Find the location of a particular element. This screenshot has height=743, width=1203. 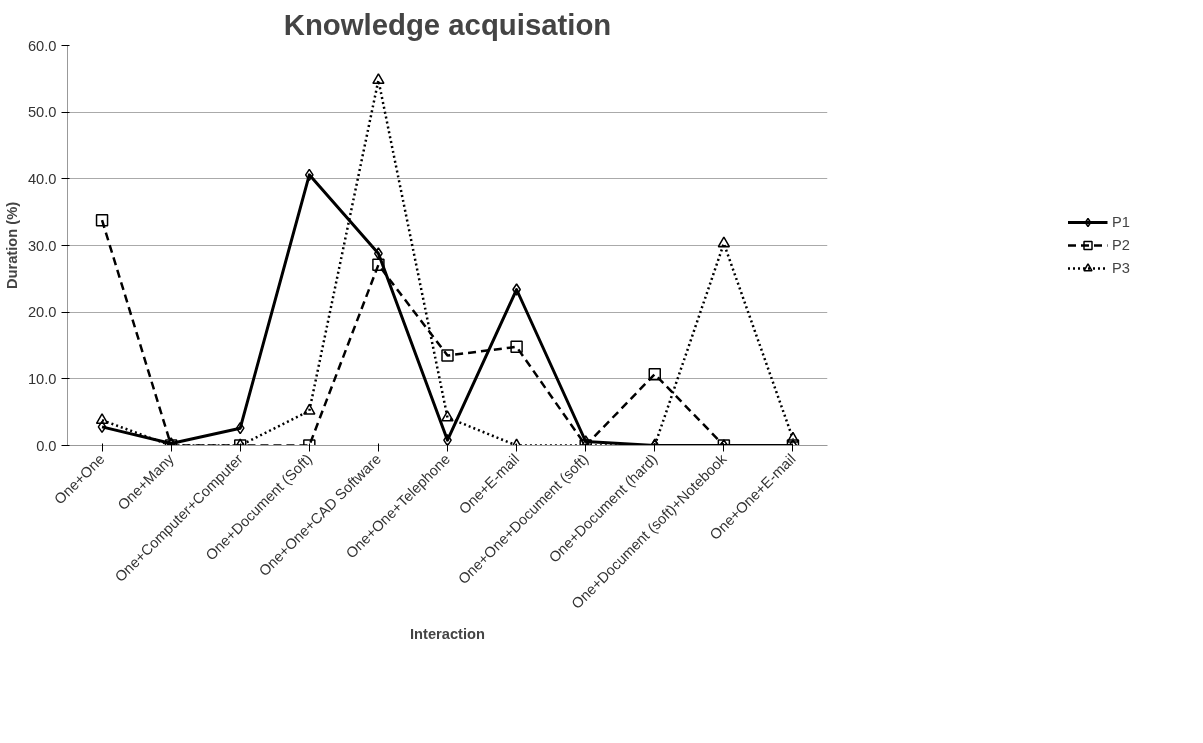

y-tick-label: 30.0 is located at coordinates (42, 245).